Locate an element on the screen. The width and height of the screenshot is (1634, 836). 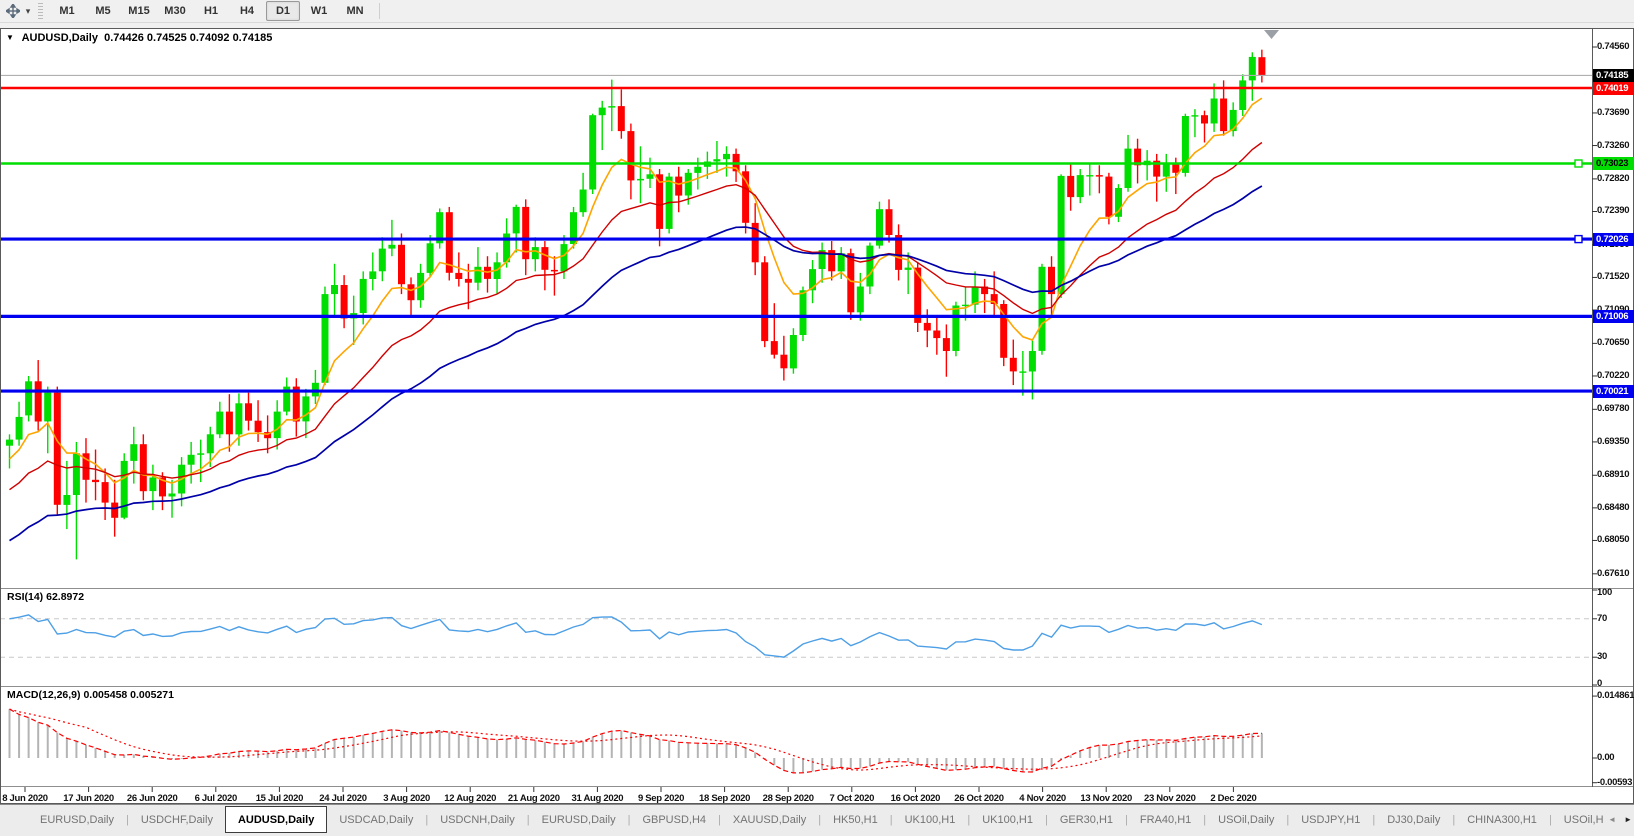
timeframe-button-w1: W1 is located at coordinates (319, 11).